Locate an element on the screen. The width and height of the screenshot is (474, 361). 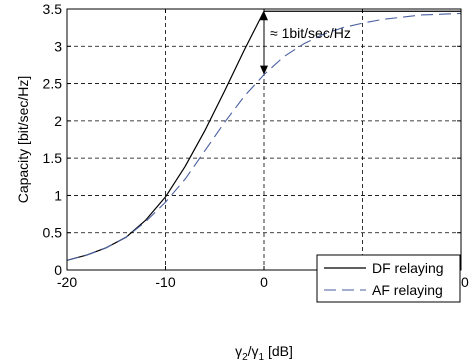
y-tick-label: 1.5 is located at coordinates (53, 158).